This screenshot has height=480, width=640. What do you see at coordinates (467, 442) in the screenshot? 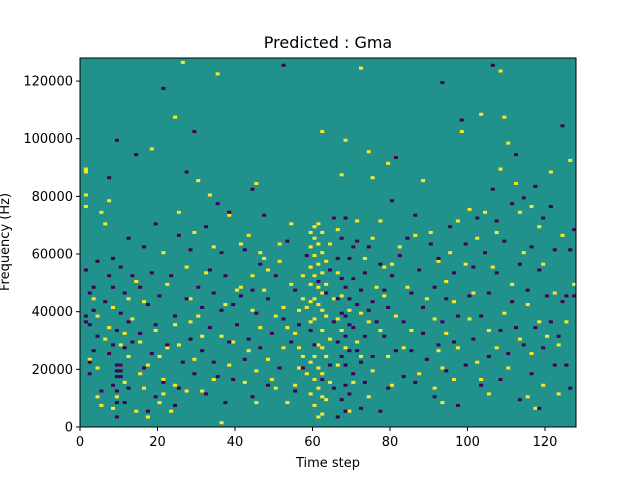
I see `x-tick-label: 100` at bounding box center [467, 442].